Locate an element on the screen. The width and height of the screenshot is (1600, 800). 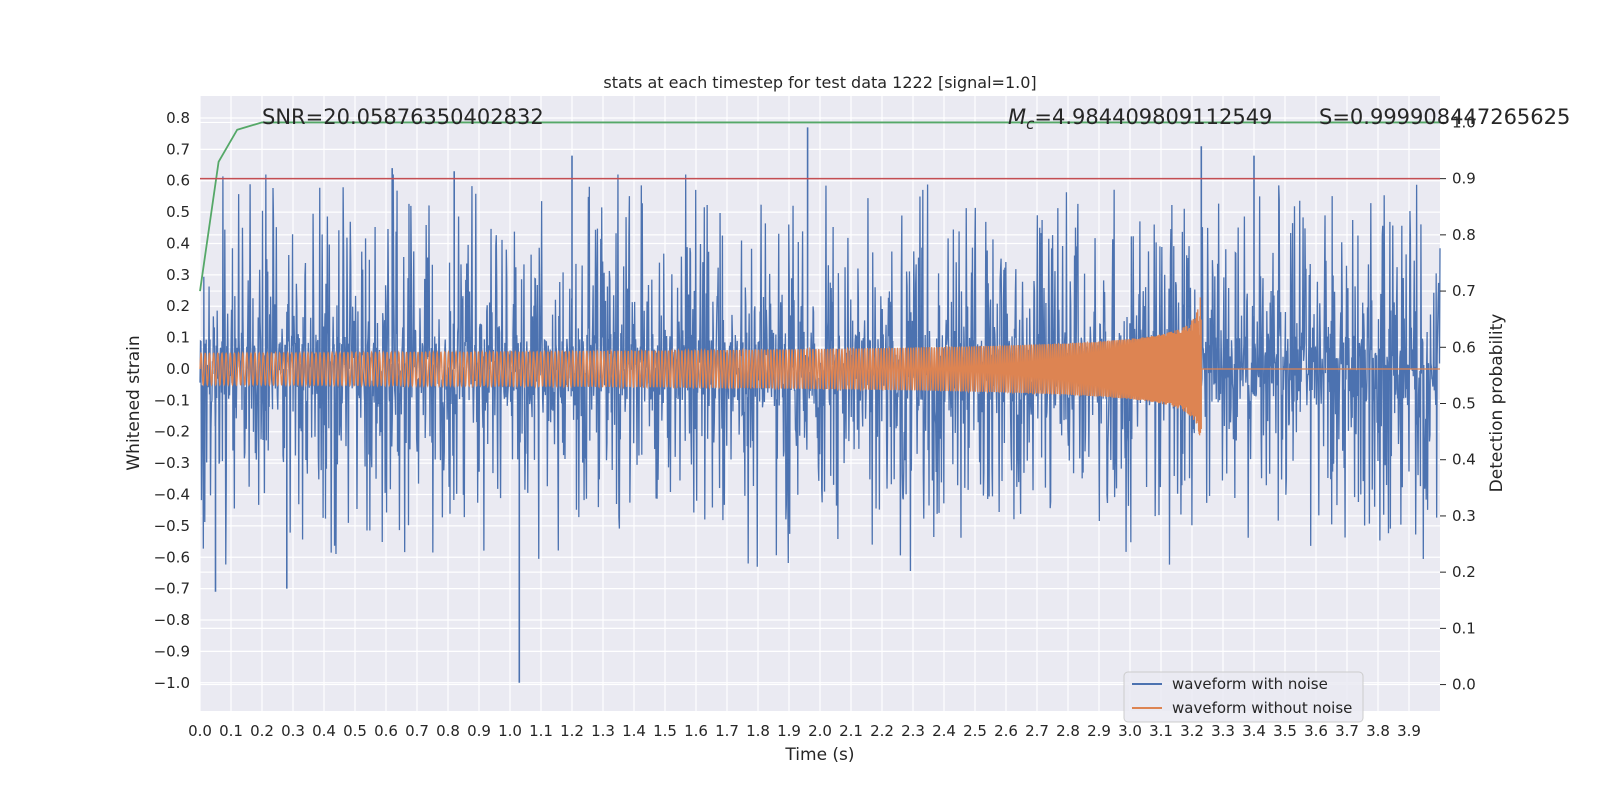
x-tick-label: 2.6 is located at coordinates (1006, 731).